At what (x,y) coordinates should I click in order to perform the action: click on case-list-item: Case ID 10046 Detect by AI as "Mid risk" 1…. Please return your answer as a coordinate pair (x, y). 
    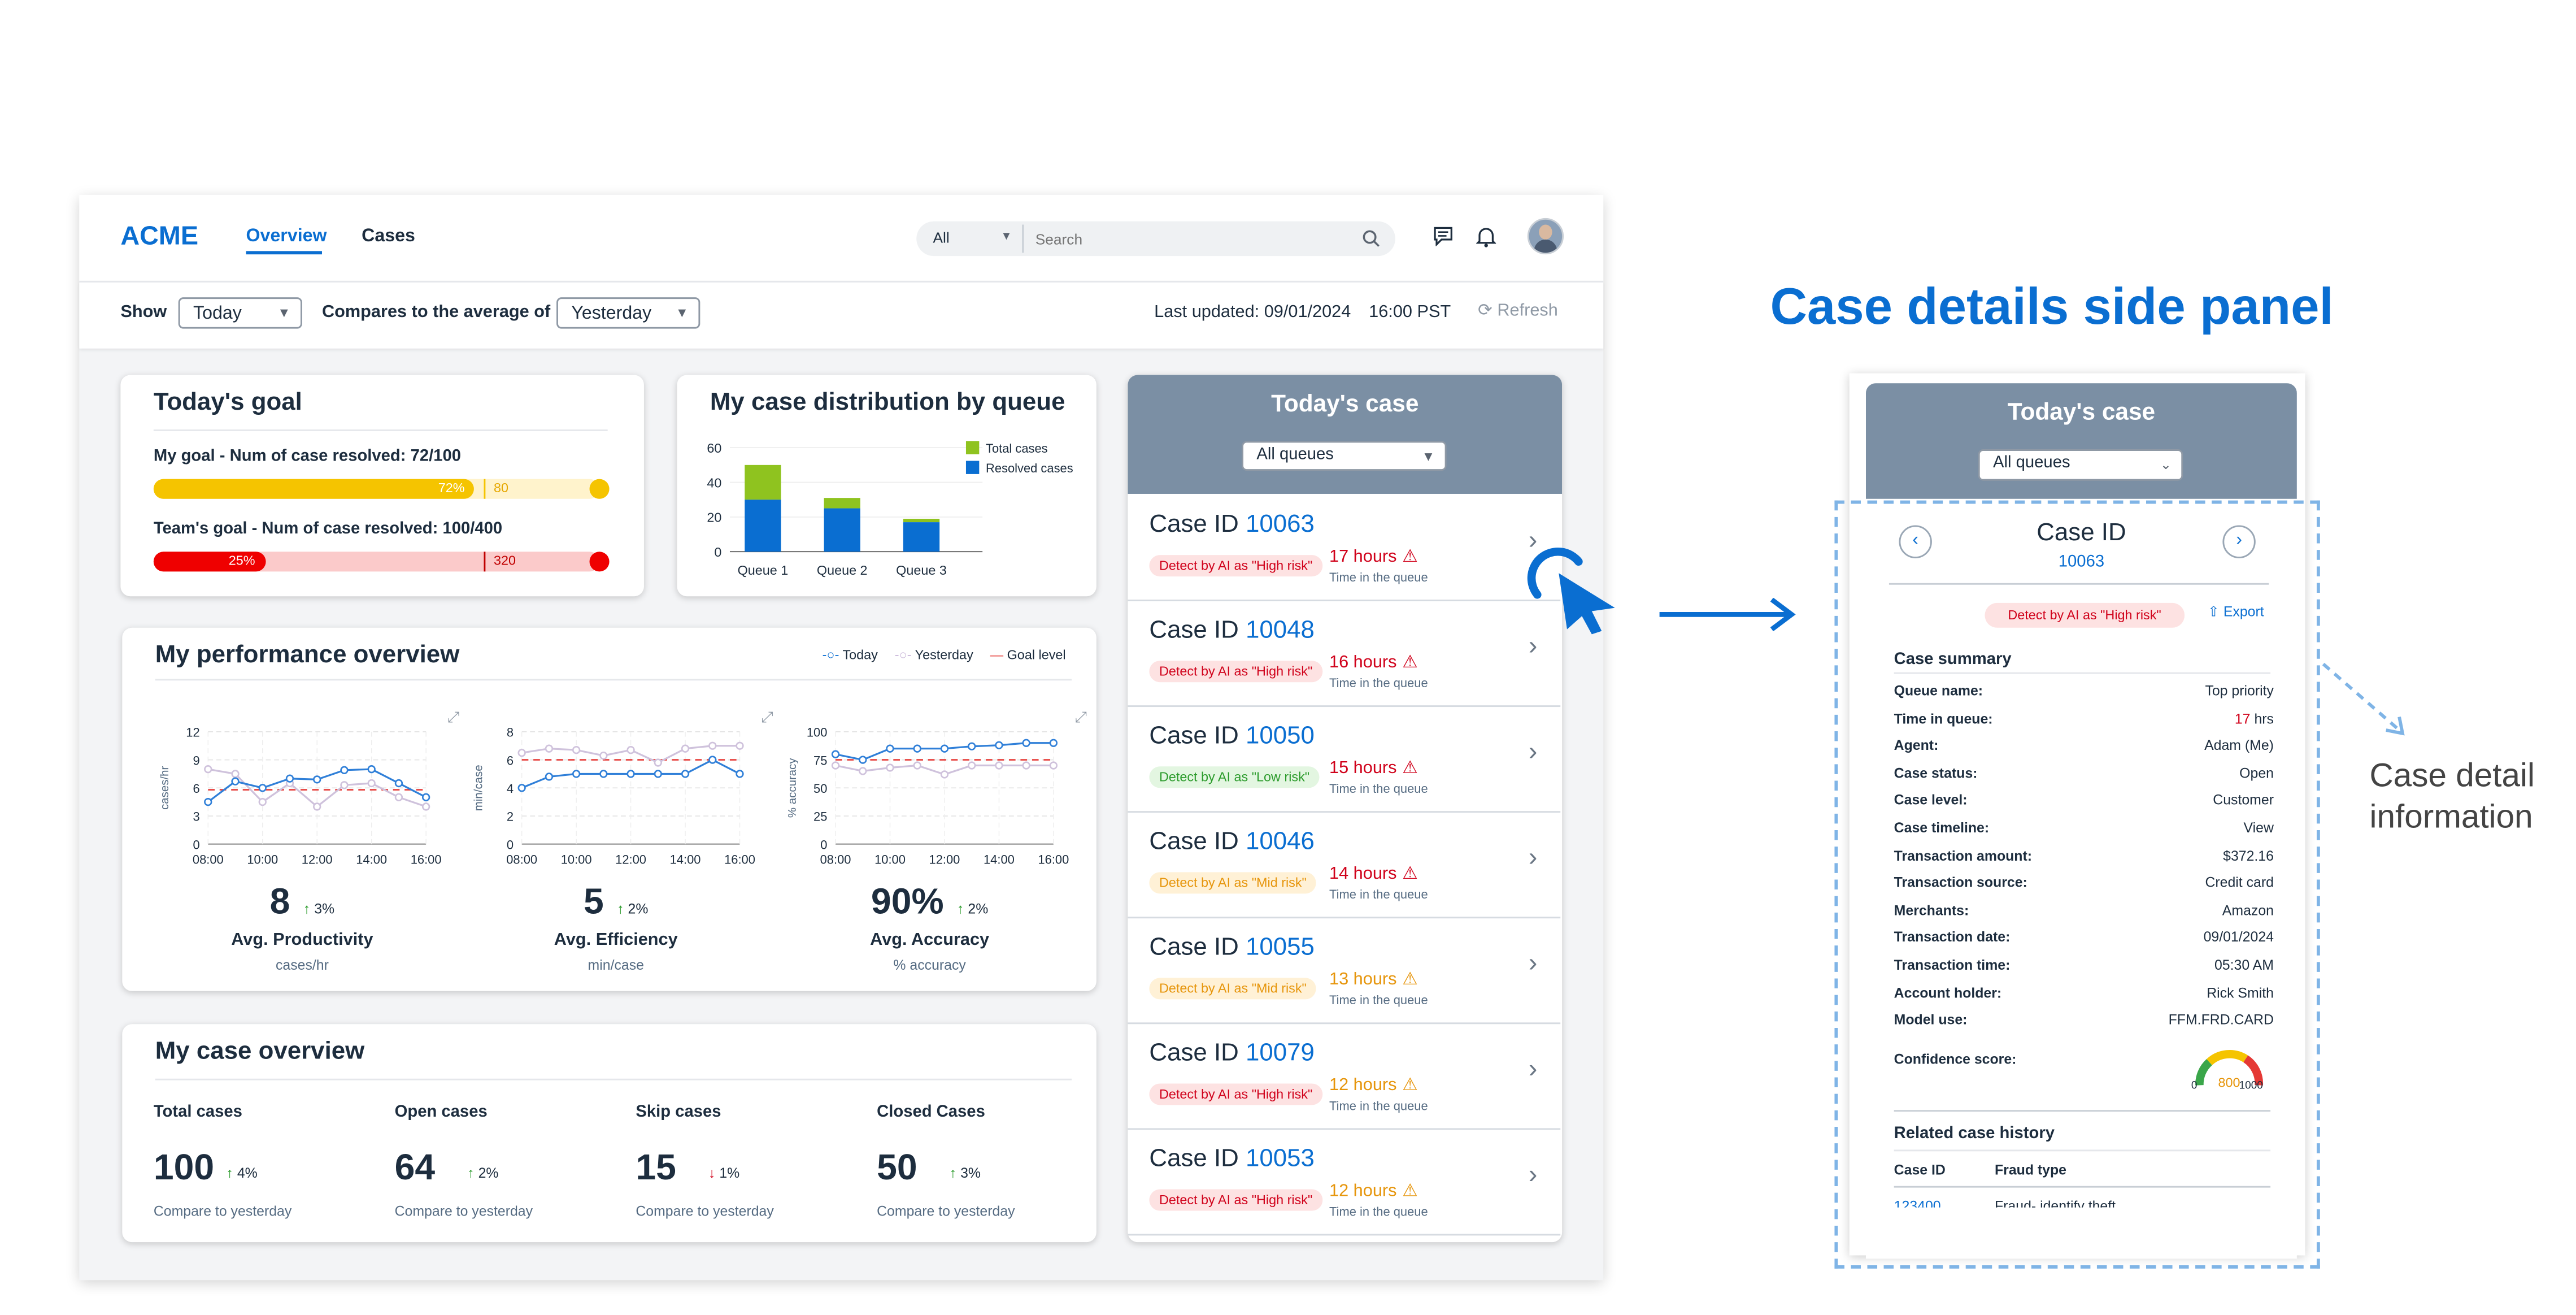
    Looking at the image, I should click on (1344, 865).